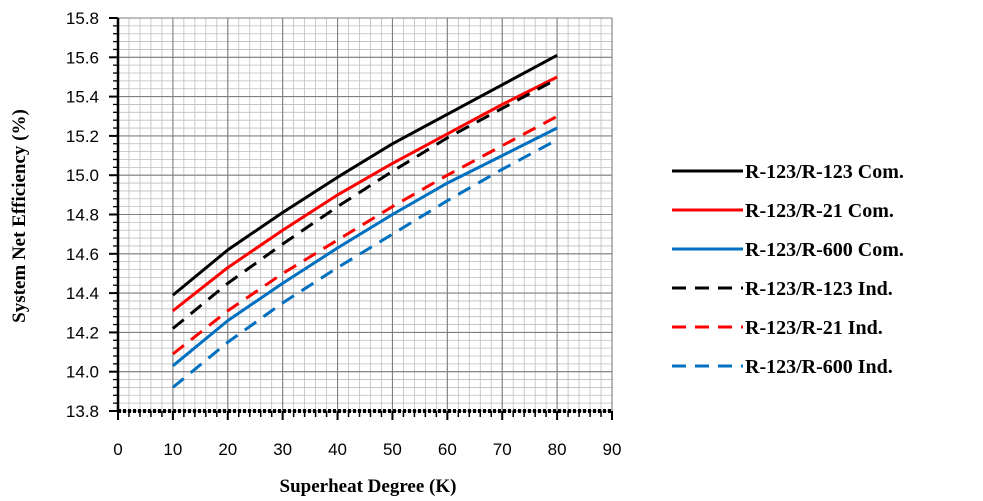  I want to click on x-axis-title: Superheat Degree (K), so click(368, 486).